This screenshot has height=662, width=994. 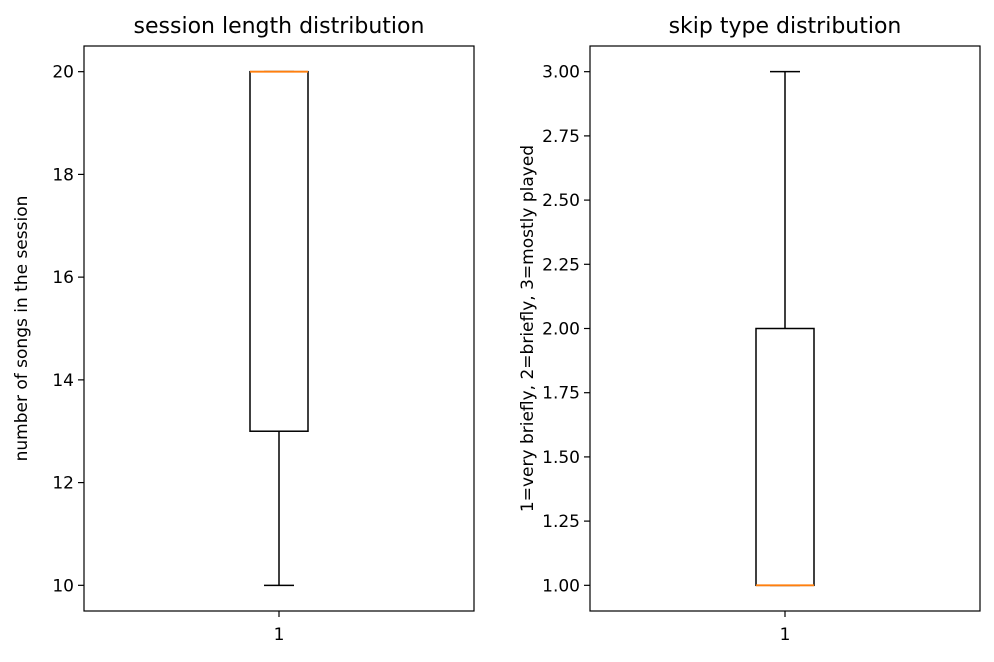 I want to click on session-y-axis-label: number of songs in the session, so click(x=22, y=329).